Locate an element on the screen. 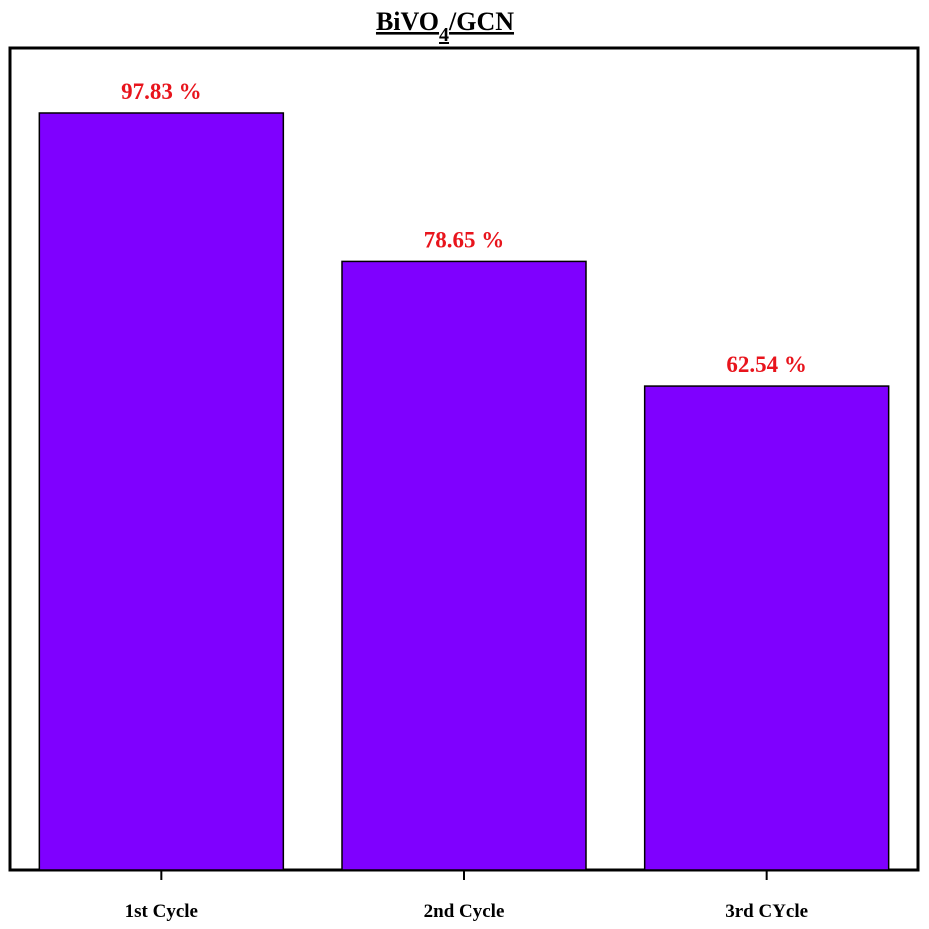 The image size is (929, 929). x-tick-label: 1st Cycle is located at coordinates (161, 911).